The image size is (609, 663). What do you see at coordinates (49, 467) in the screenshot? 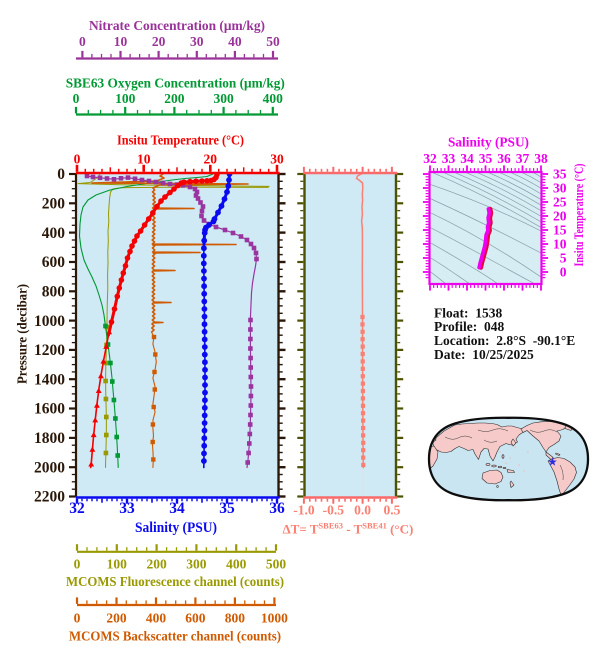
I see `svg-text: 2000` at bounding box center [49, 467].